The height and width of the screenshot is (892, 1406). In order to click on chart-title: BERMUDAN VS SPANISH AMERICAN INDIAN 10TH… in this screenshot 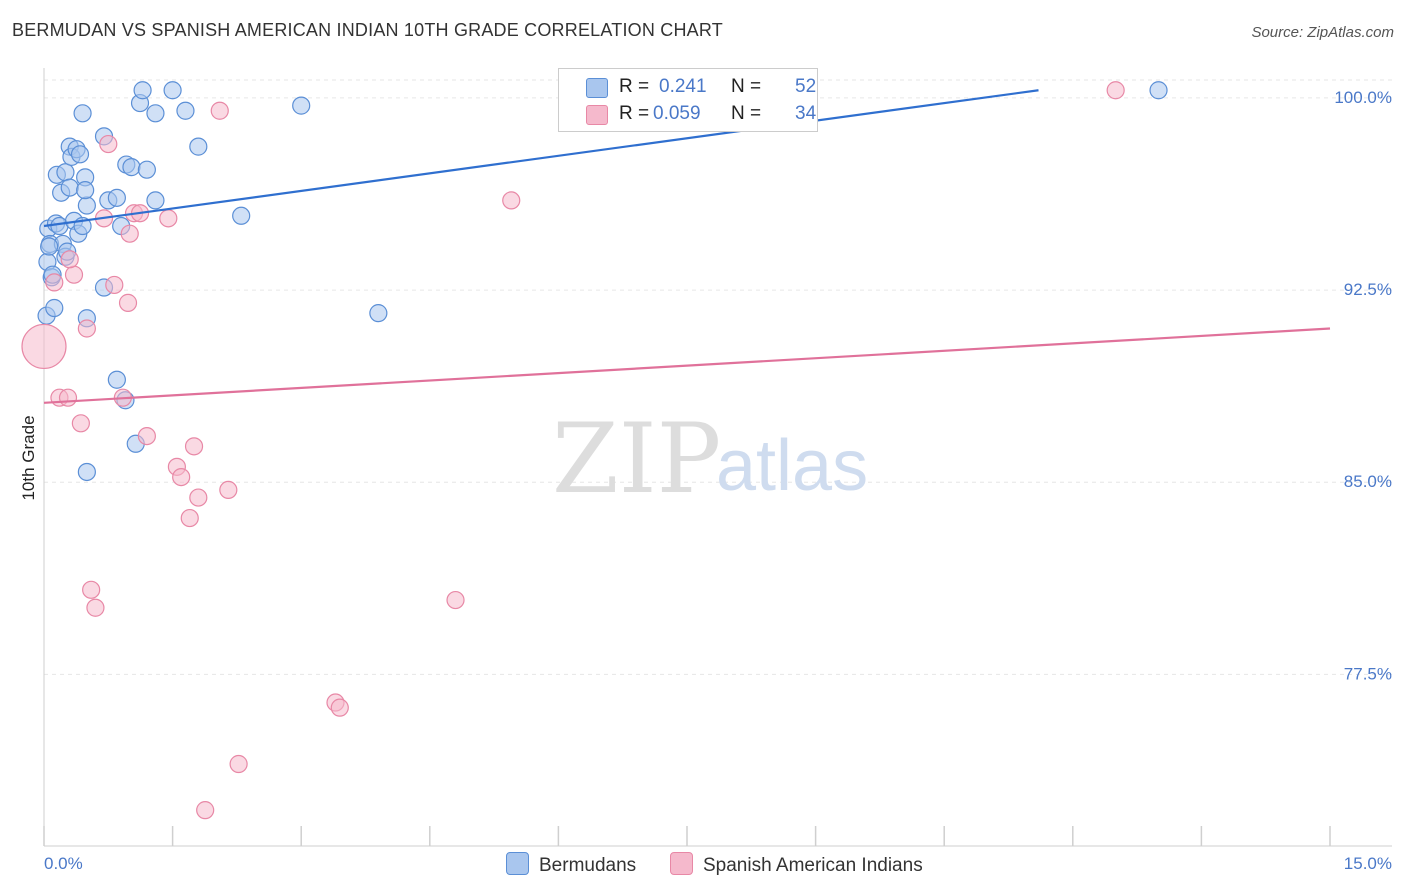, I will do `click(367, 30)`.